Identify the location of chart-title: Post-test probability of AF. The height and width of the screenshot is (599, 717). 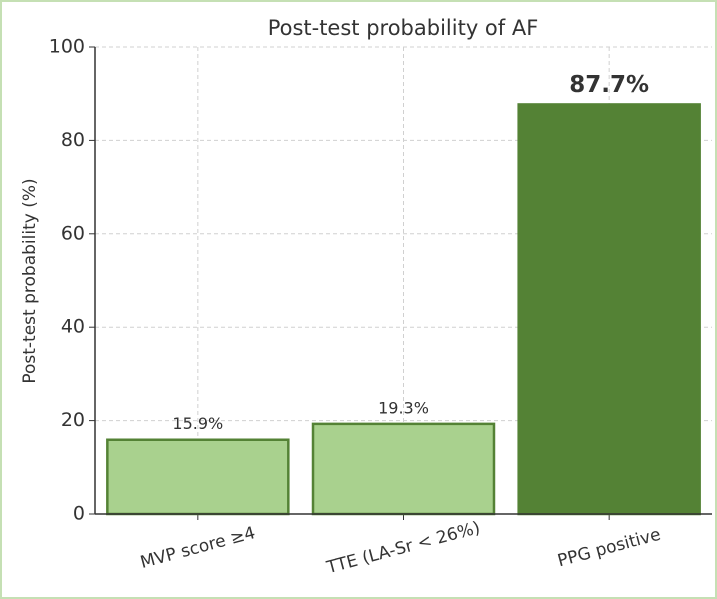
(403, 28).